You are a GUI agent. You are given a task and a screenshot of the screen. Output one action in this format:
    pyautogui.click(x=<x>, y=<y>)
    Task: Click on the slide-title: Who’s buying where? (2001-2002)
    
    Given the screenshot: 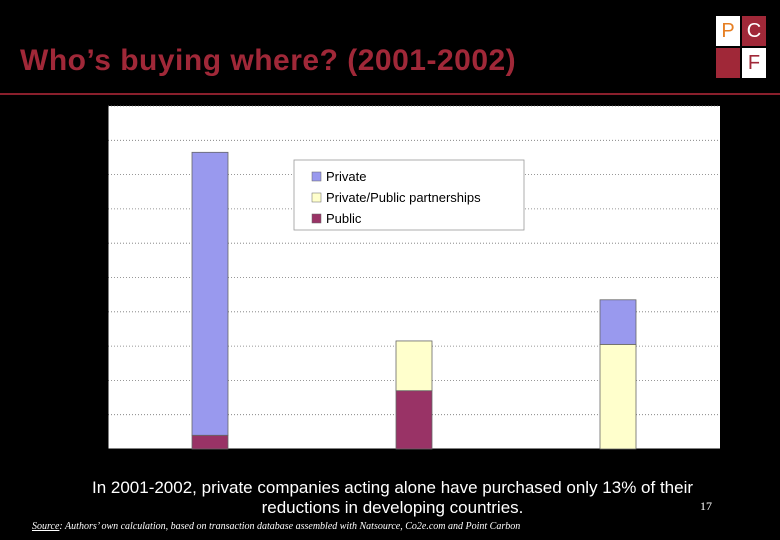 What is the action you would take?
    pyautogui.click(x=268, y=60)
    